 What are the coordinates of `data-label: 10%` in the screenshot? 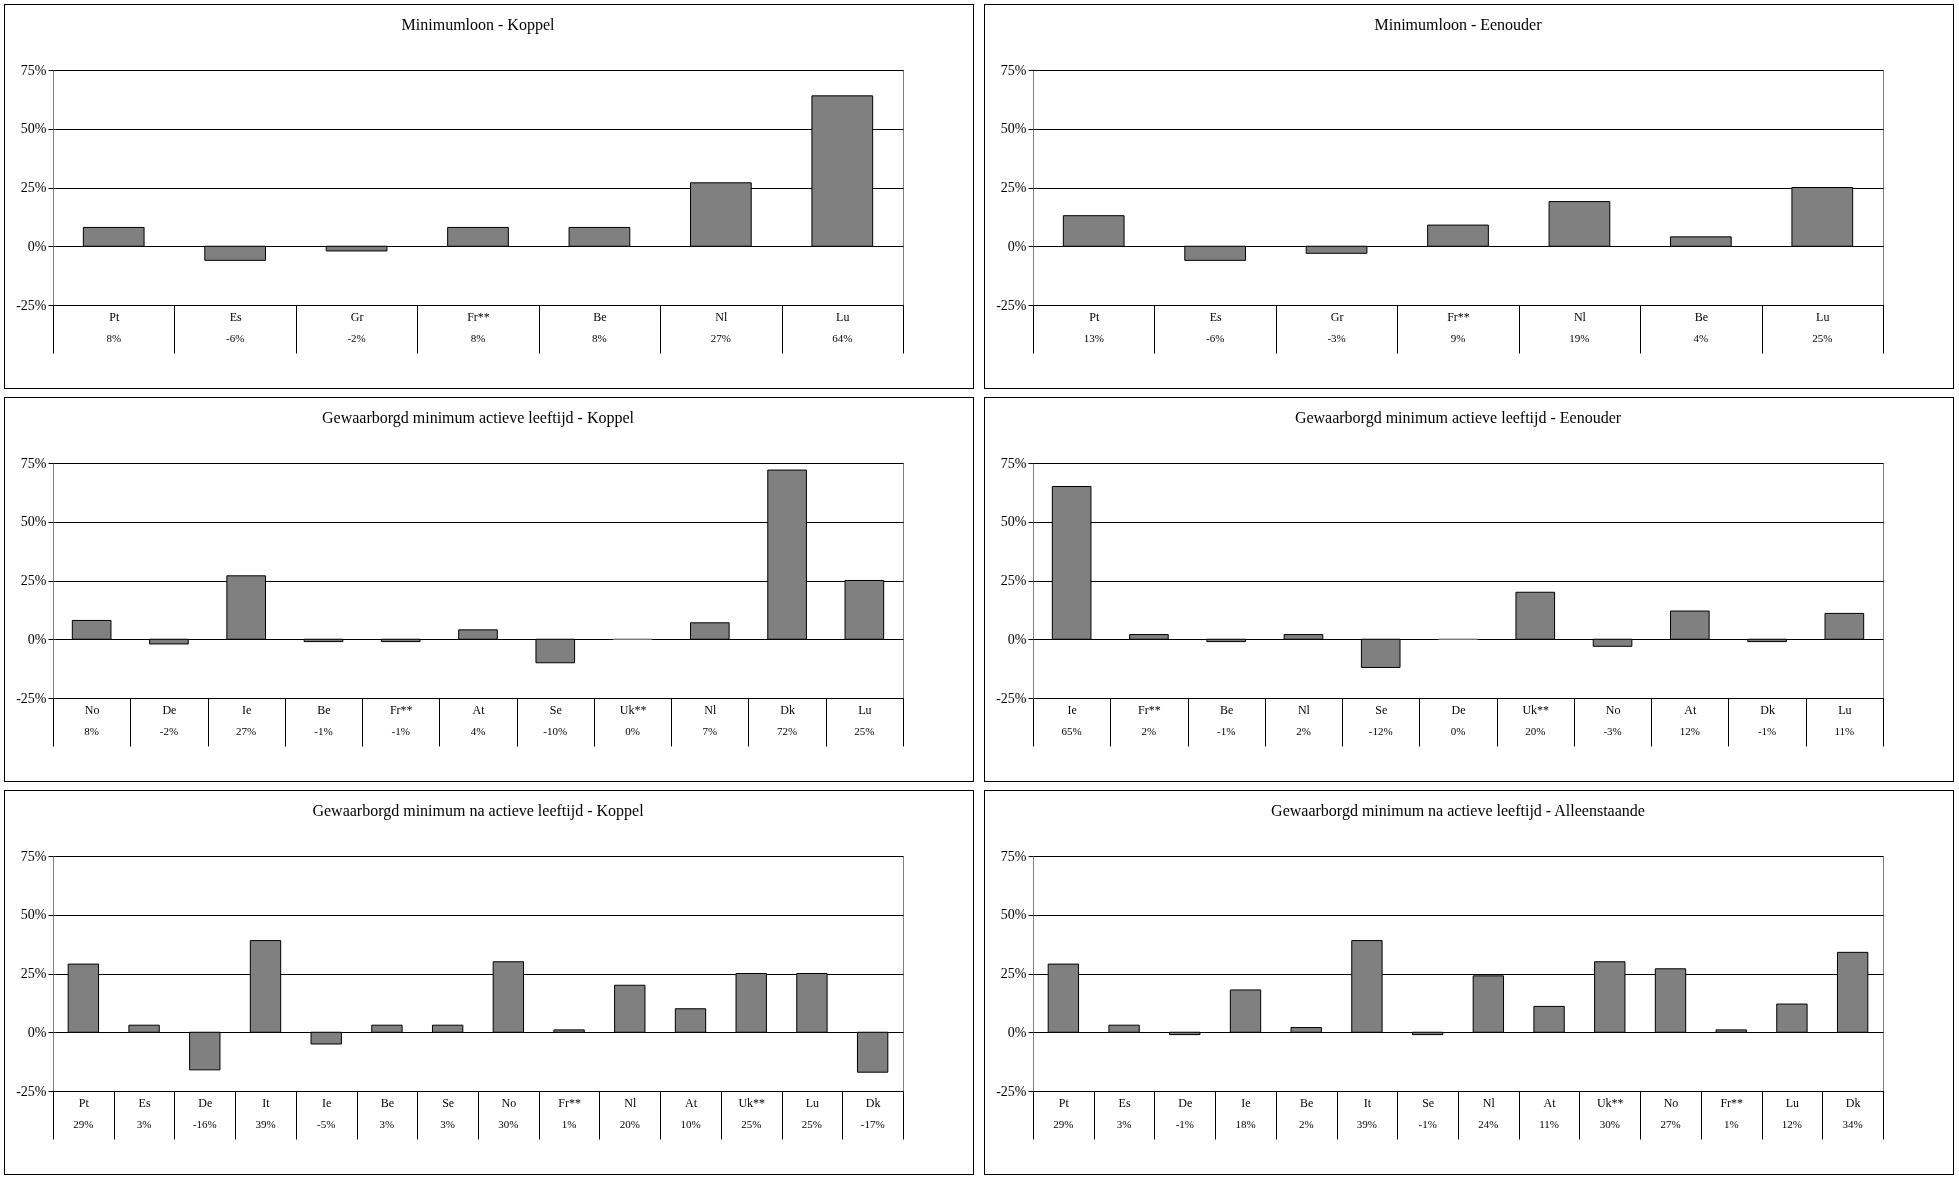 It's located at (690, 1124).